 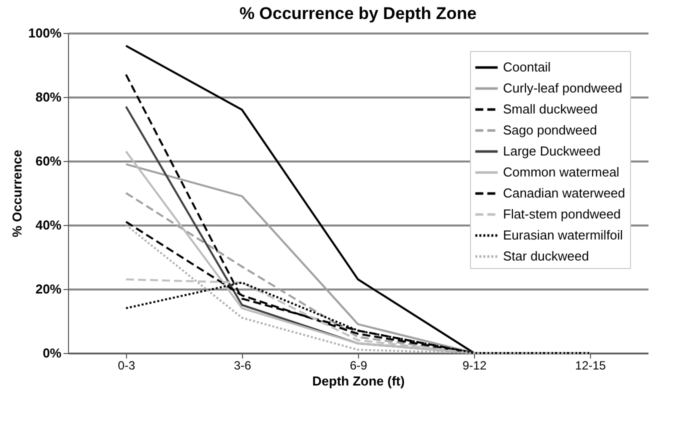 I want to click on y-tick-label: 20%, so click(x=48, y=289).